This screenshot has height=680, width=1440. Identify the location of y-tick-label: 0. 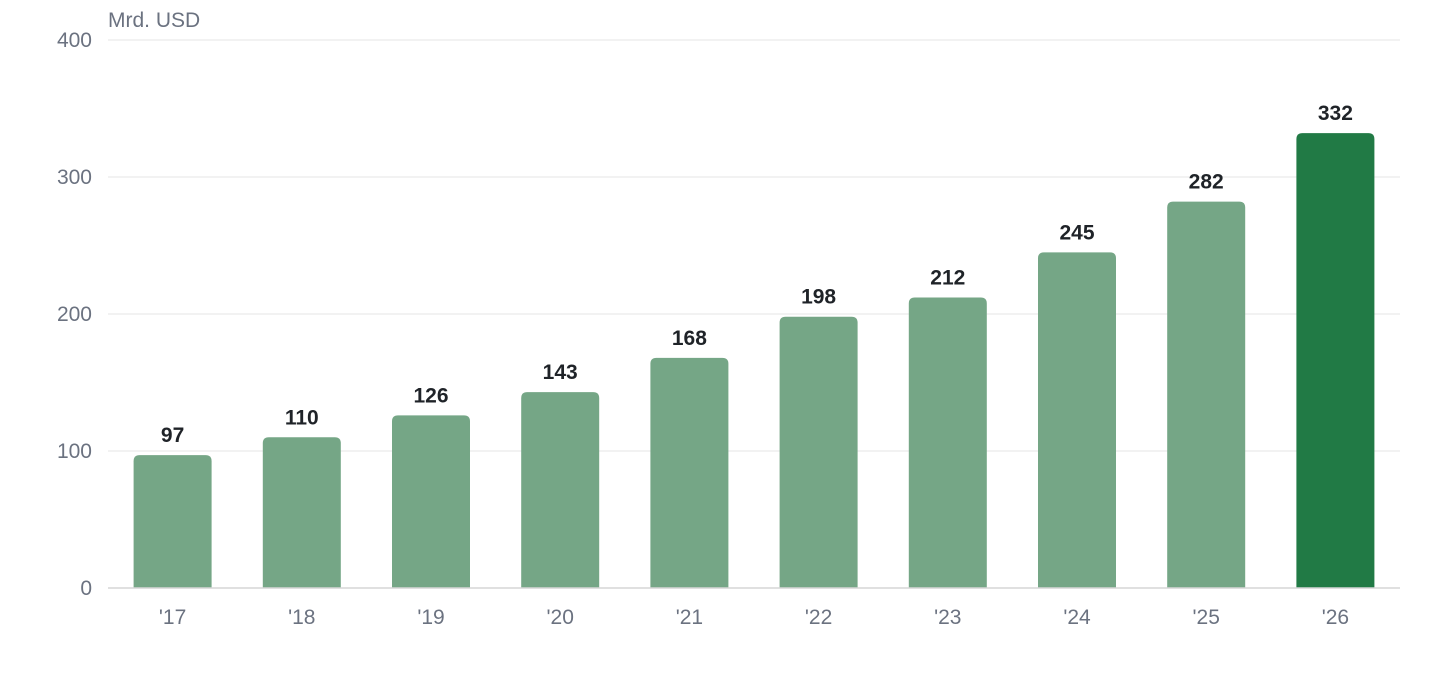
(86, 588).